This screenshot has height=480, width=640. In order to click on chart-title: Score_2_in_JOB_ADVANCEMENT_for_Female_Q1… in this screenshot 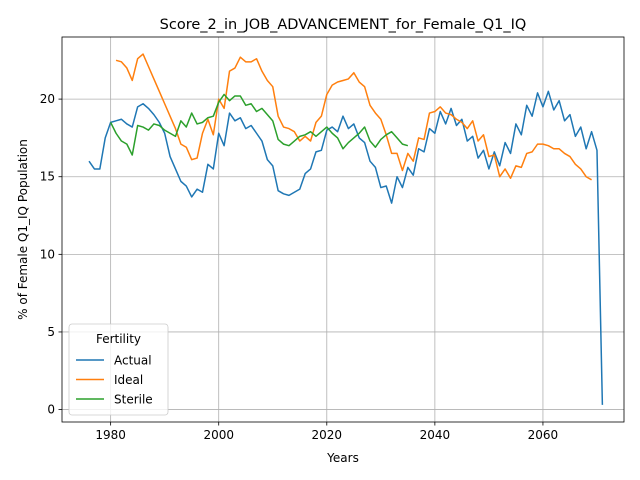, I will do `click(343, 25)`.